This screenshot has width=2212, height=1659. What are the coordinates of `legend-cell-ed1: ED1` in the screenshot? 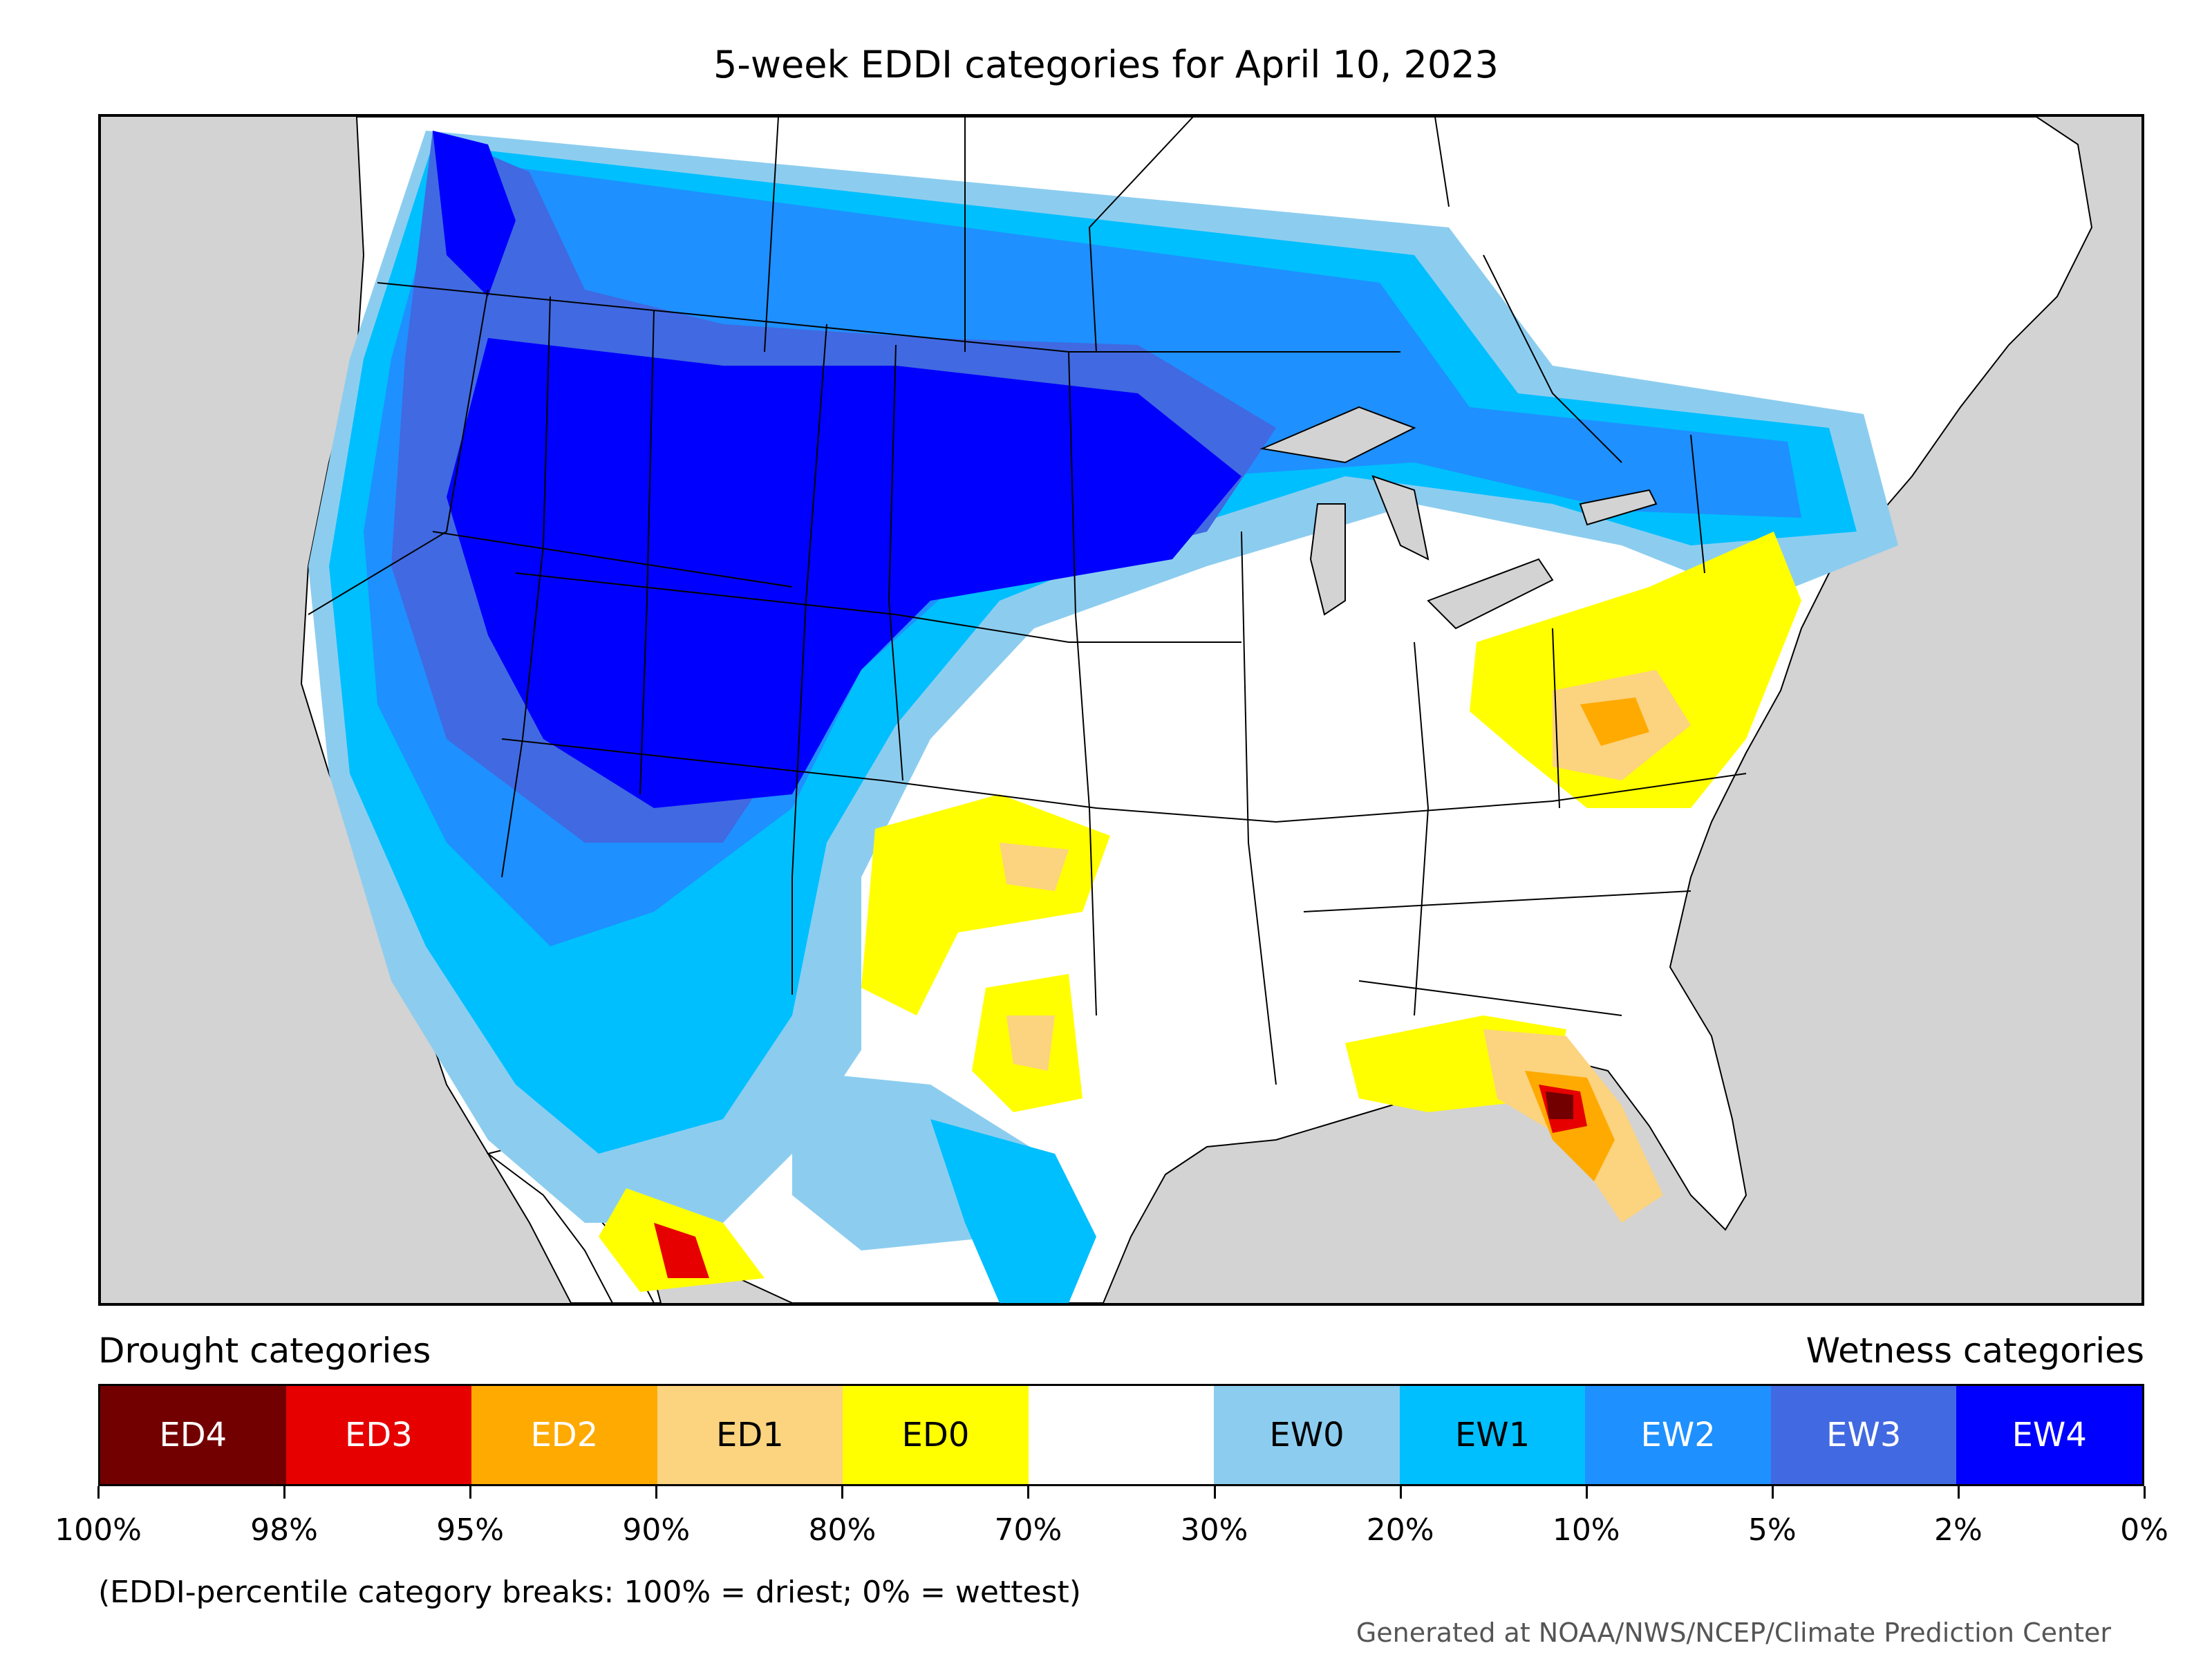 It's located at (750, 1435).